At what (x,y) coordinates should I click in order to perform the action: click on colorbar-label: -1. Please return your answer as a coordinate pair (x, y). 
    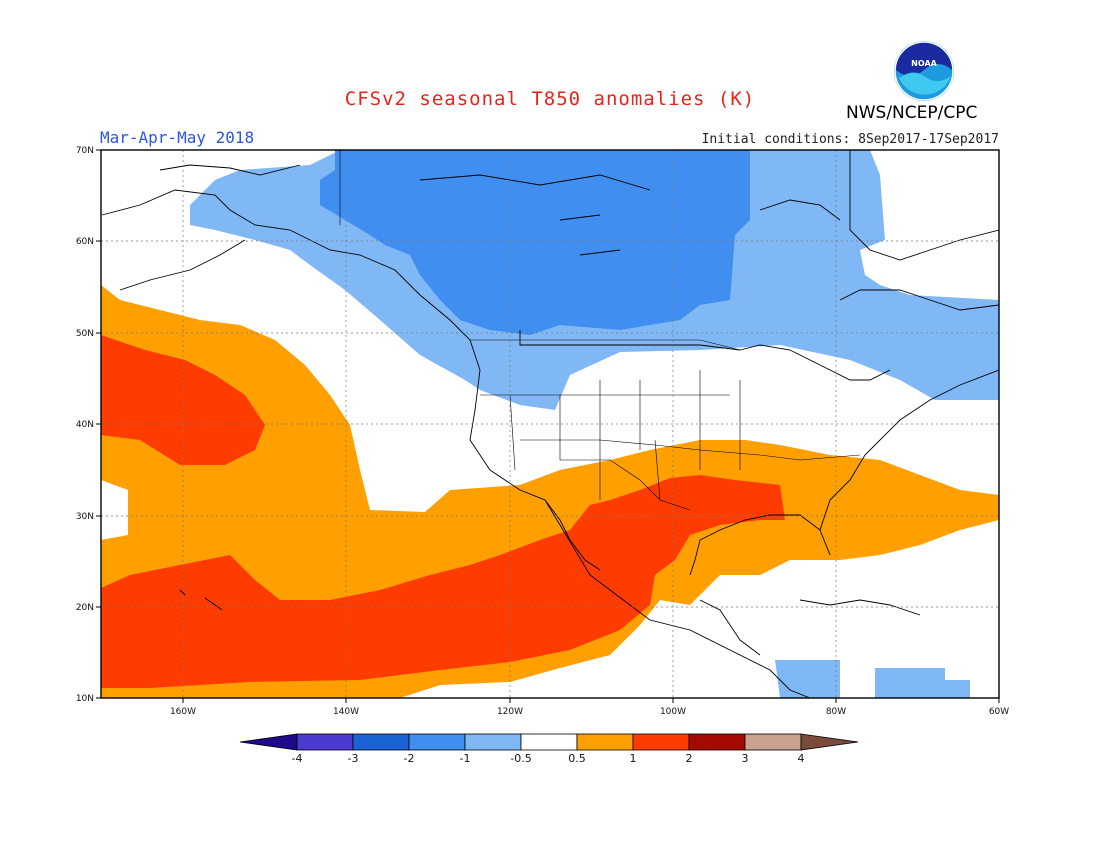
    Looking at the image, I should click on (465, 758).